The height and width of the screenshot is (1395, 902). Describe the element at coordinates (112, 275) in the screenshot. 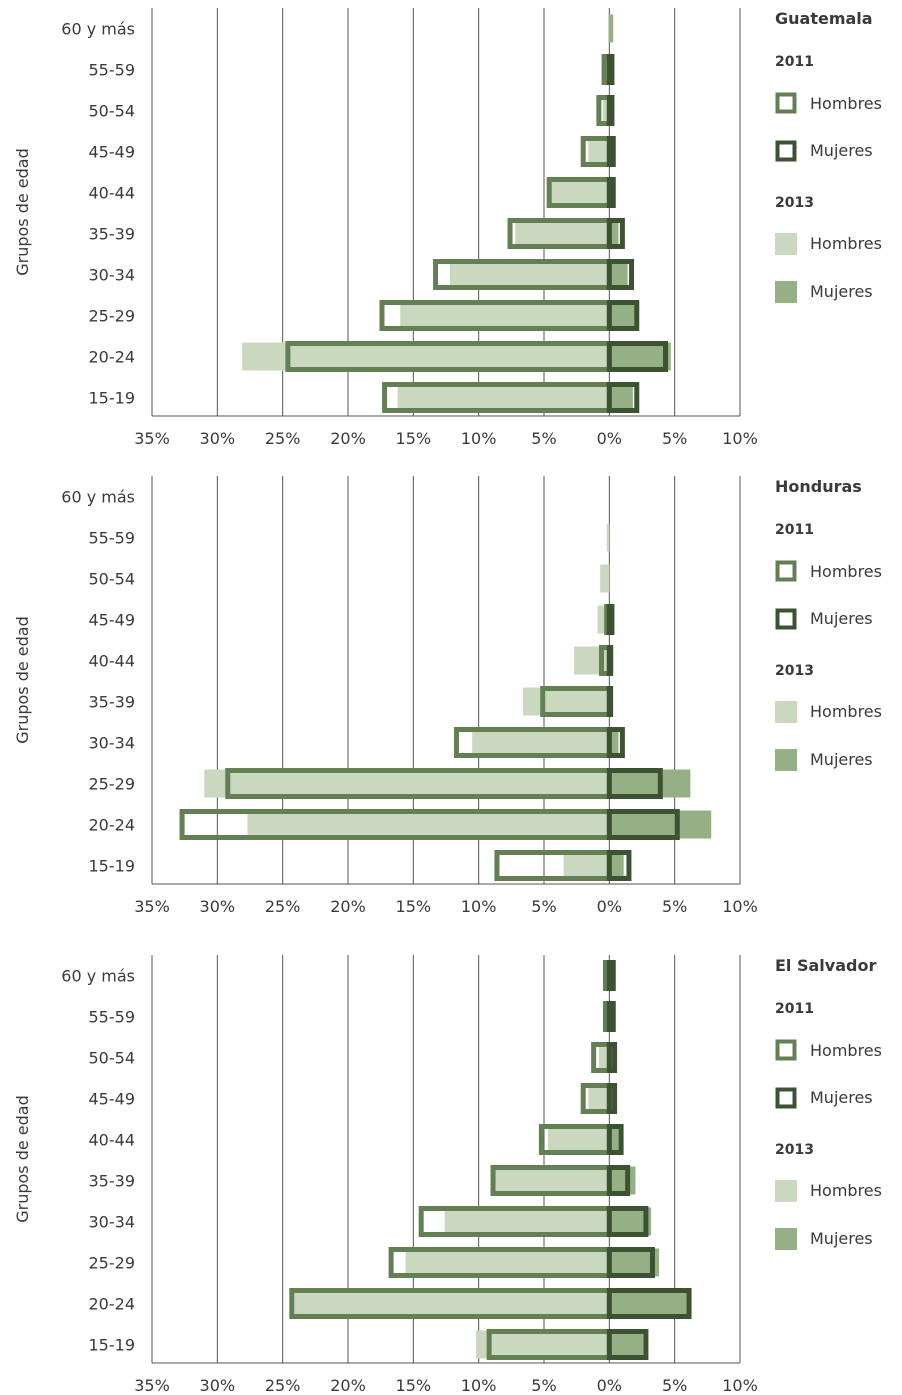

I see `age-group-label: 30-34` at that location.